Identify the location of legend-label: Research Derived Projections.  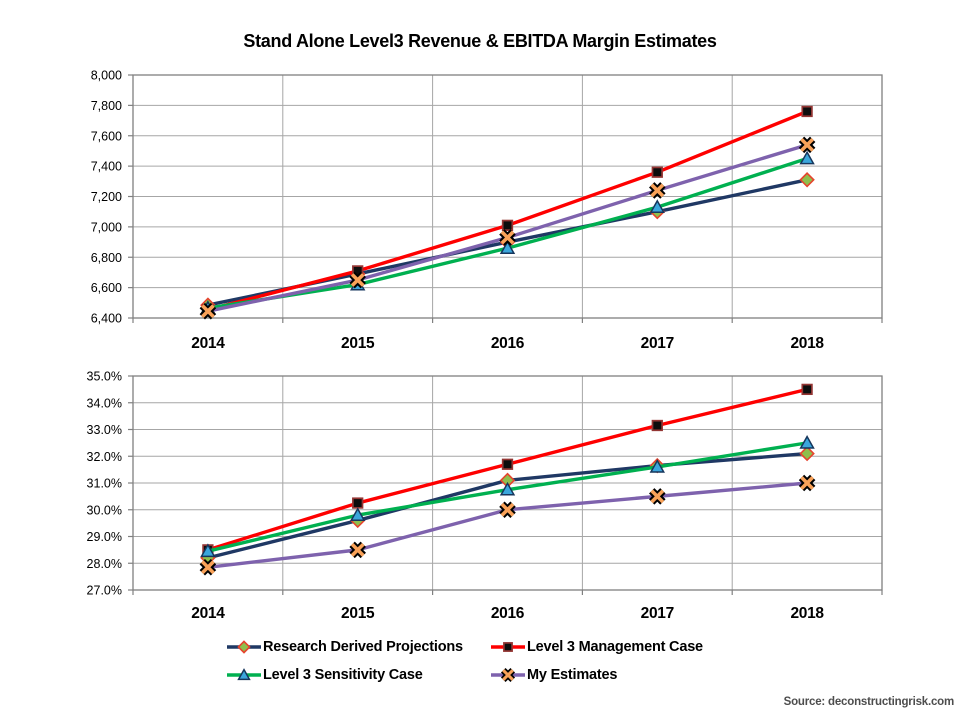
(363, 647).